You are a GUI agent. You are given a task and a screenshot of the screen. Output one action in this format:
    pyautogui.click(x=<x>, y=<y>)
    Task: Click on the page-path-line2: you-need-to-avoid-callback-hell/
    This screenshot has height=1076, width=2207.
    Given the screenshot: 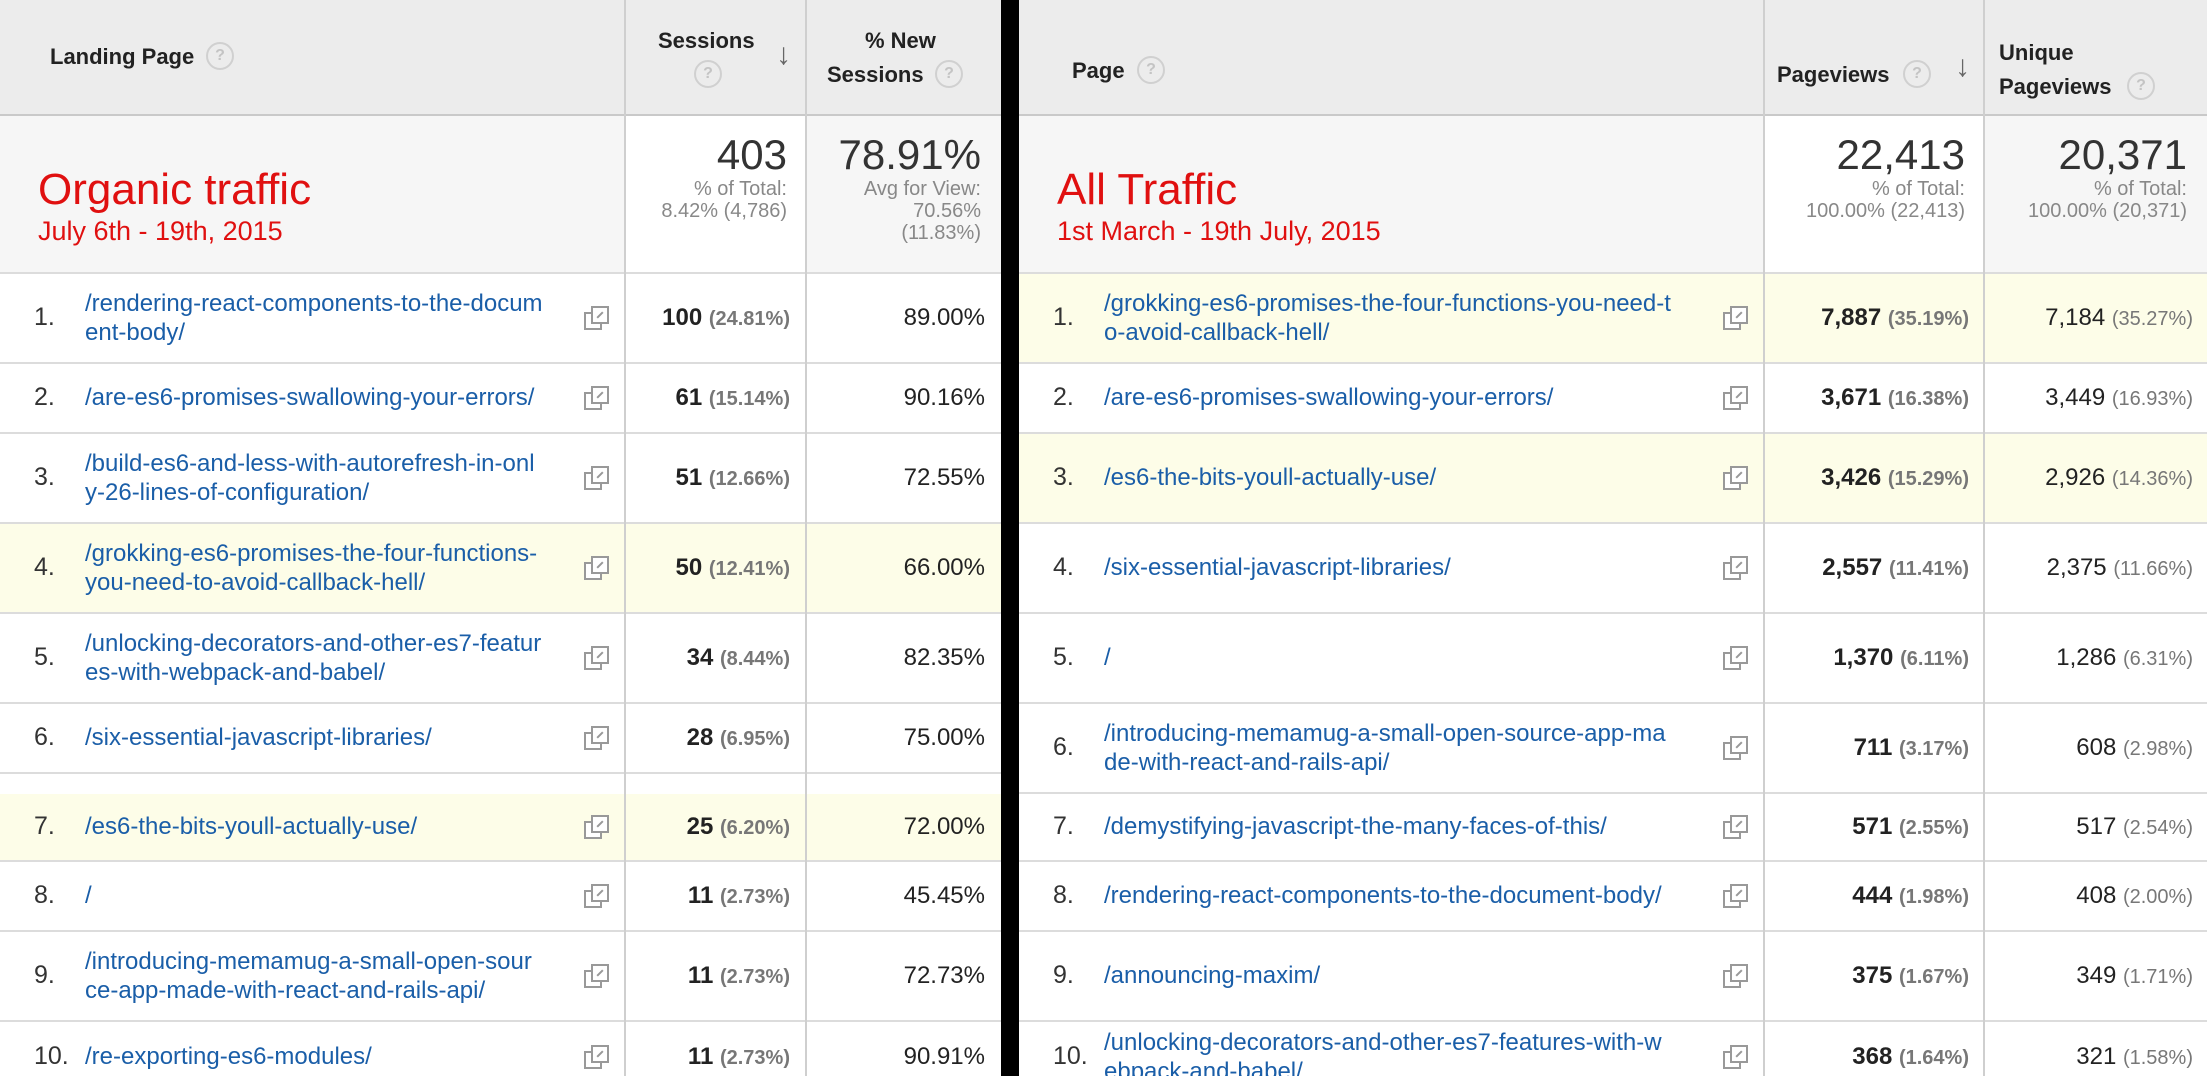 What is the action you would take?
    pyautogui.click(x=255, y=582)
    